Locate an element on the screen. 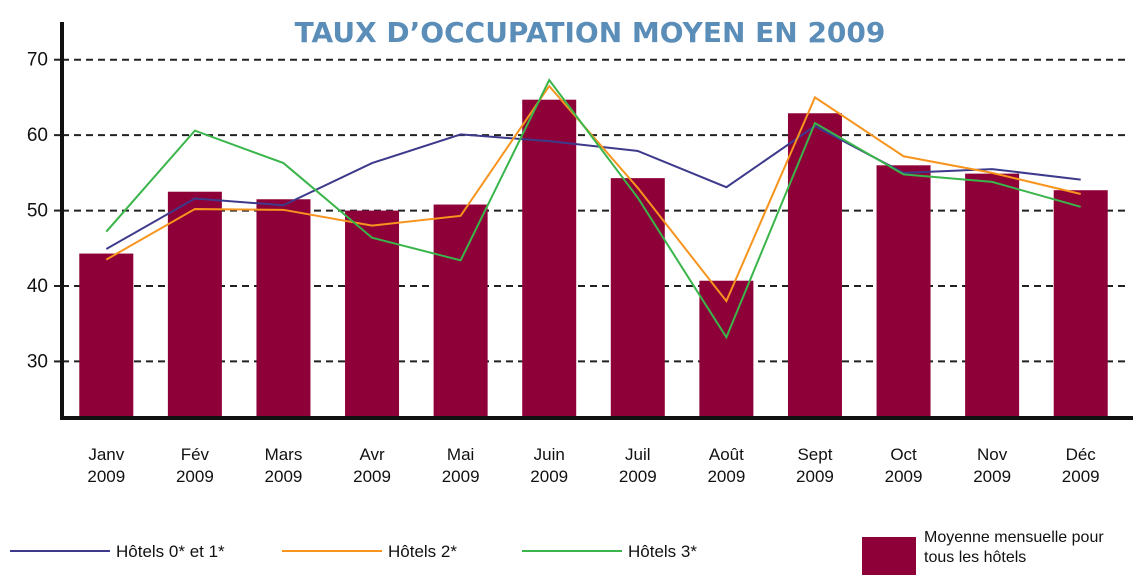 Image resolution: width=1140 pixels, height=588 pixels. chart-title: TAUX D’OCCUPATION MOYEN EN 2009 is located at coordinates (590, 32).